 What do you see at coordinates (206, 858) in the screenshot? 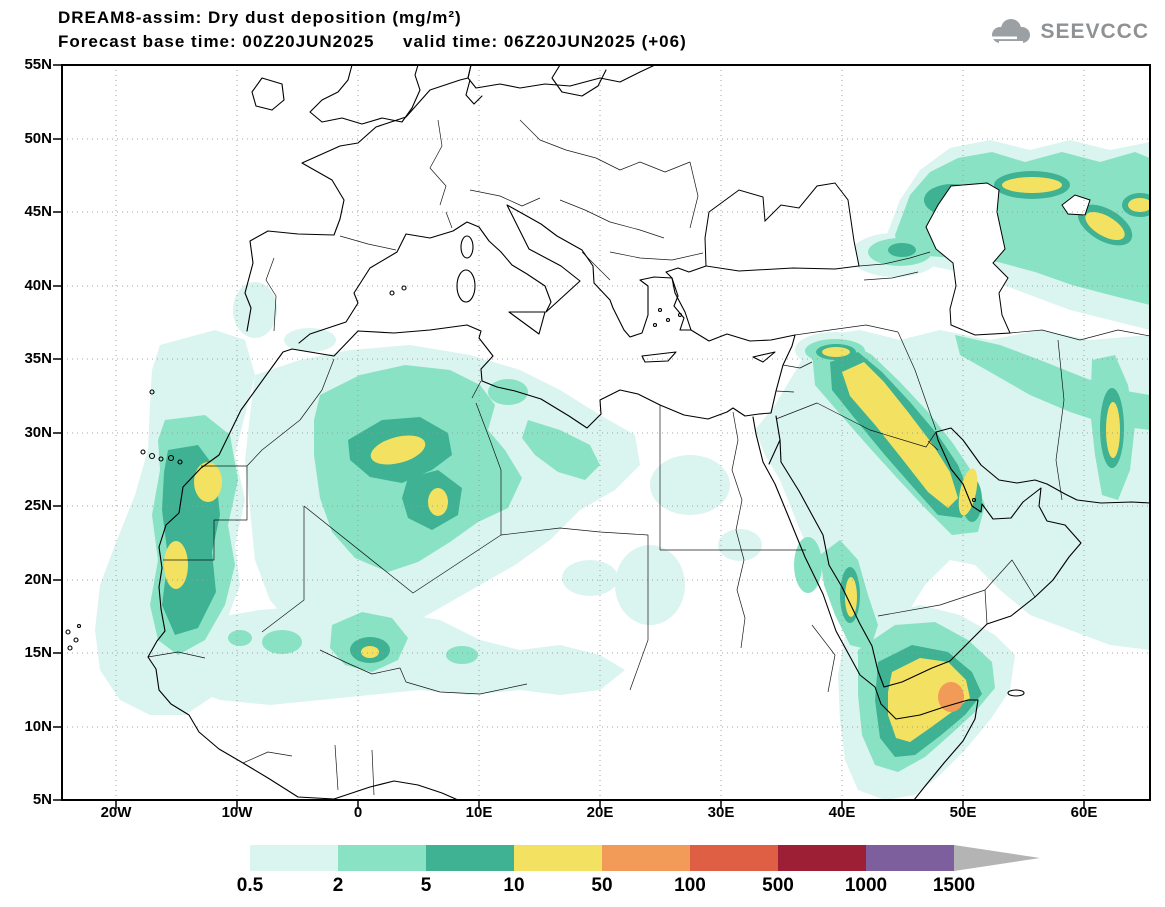
I see `colorbar-arrow-left` at bounding box center [206, 858].